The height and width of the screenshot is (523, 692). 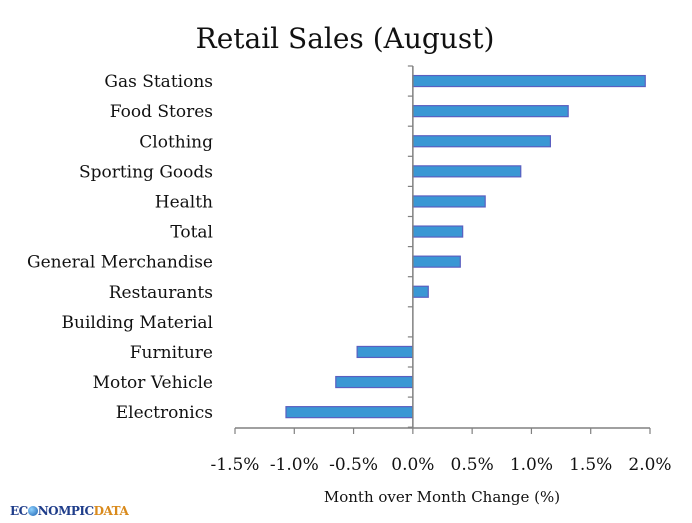 What do you see at coordinates (649, 465) in the screenshot?
I see `x-tick-label: 2.0%` at bounding box center [649, 465].